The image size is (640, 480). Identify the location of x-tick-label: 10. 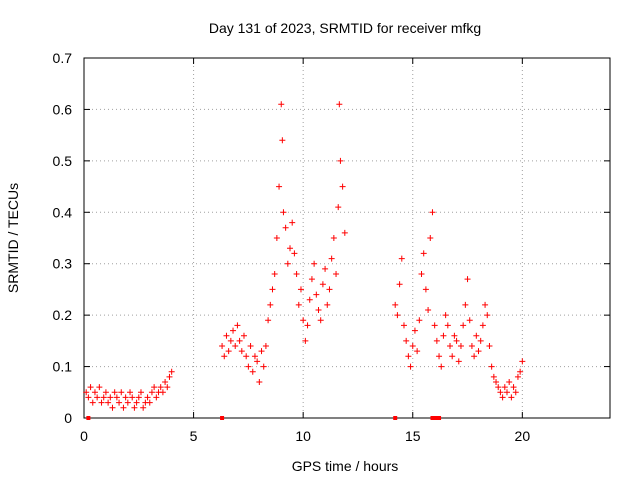
(303, 436).